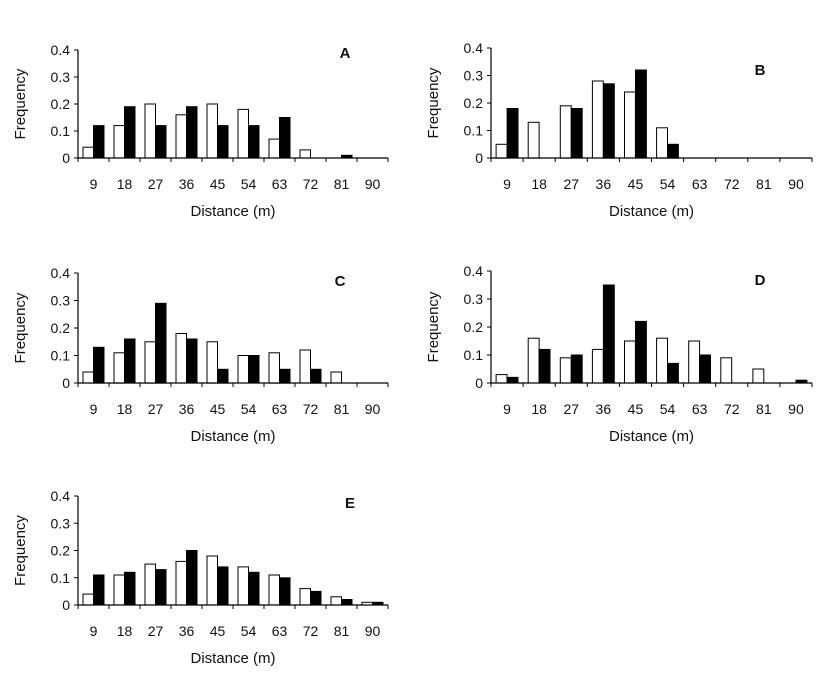 Image resolution: width=820 pixels, height=685 pixels. What do you see at coordinates (340, 281) in the screenshot?
I see `panel-letter: C` at bounding box center [340, 281].